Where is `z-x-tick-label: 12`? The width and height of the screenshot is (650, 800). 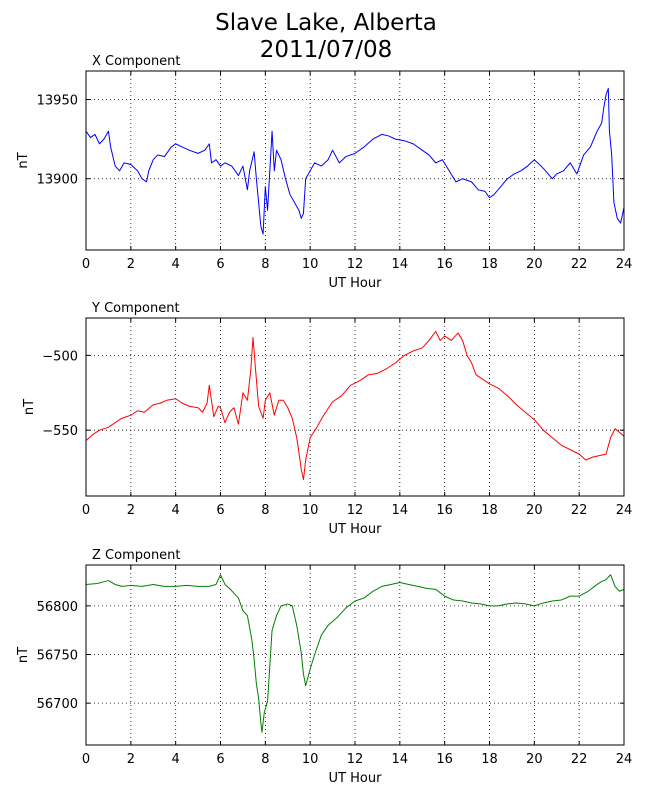
z-x-tick-label: 12 is located at coordinates (355, 759).